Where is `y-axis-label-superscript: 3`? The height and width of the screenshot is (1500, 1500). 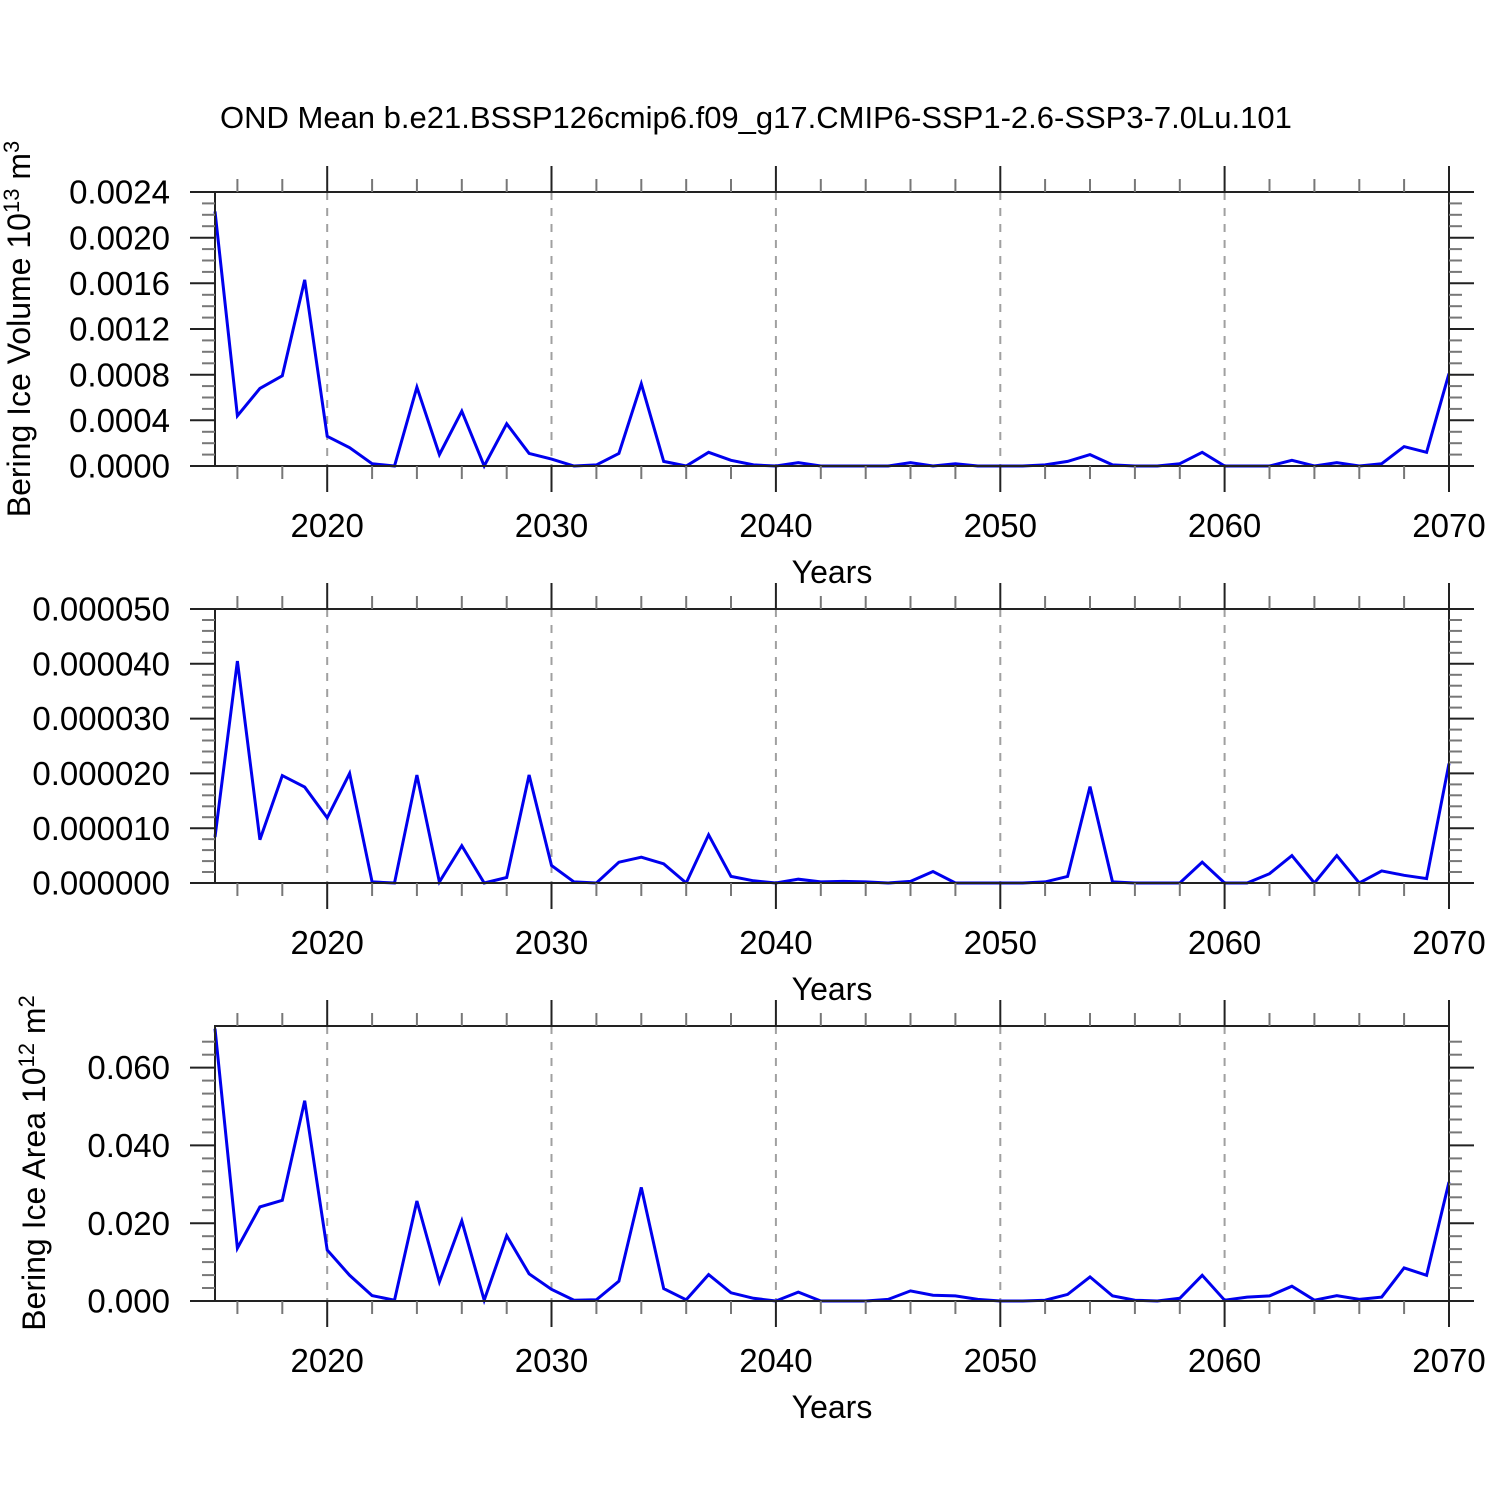 y-axis-label-superscript: 3 is located at coordinates (12, 147).